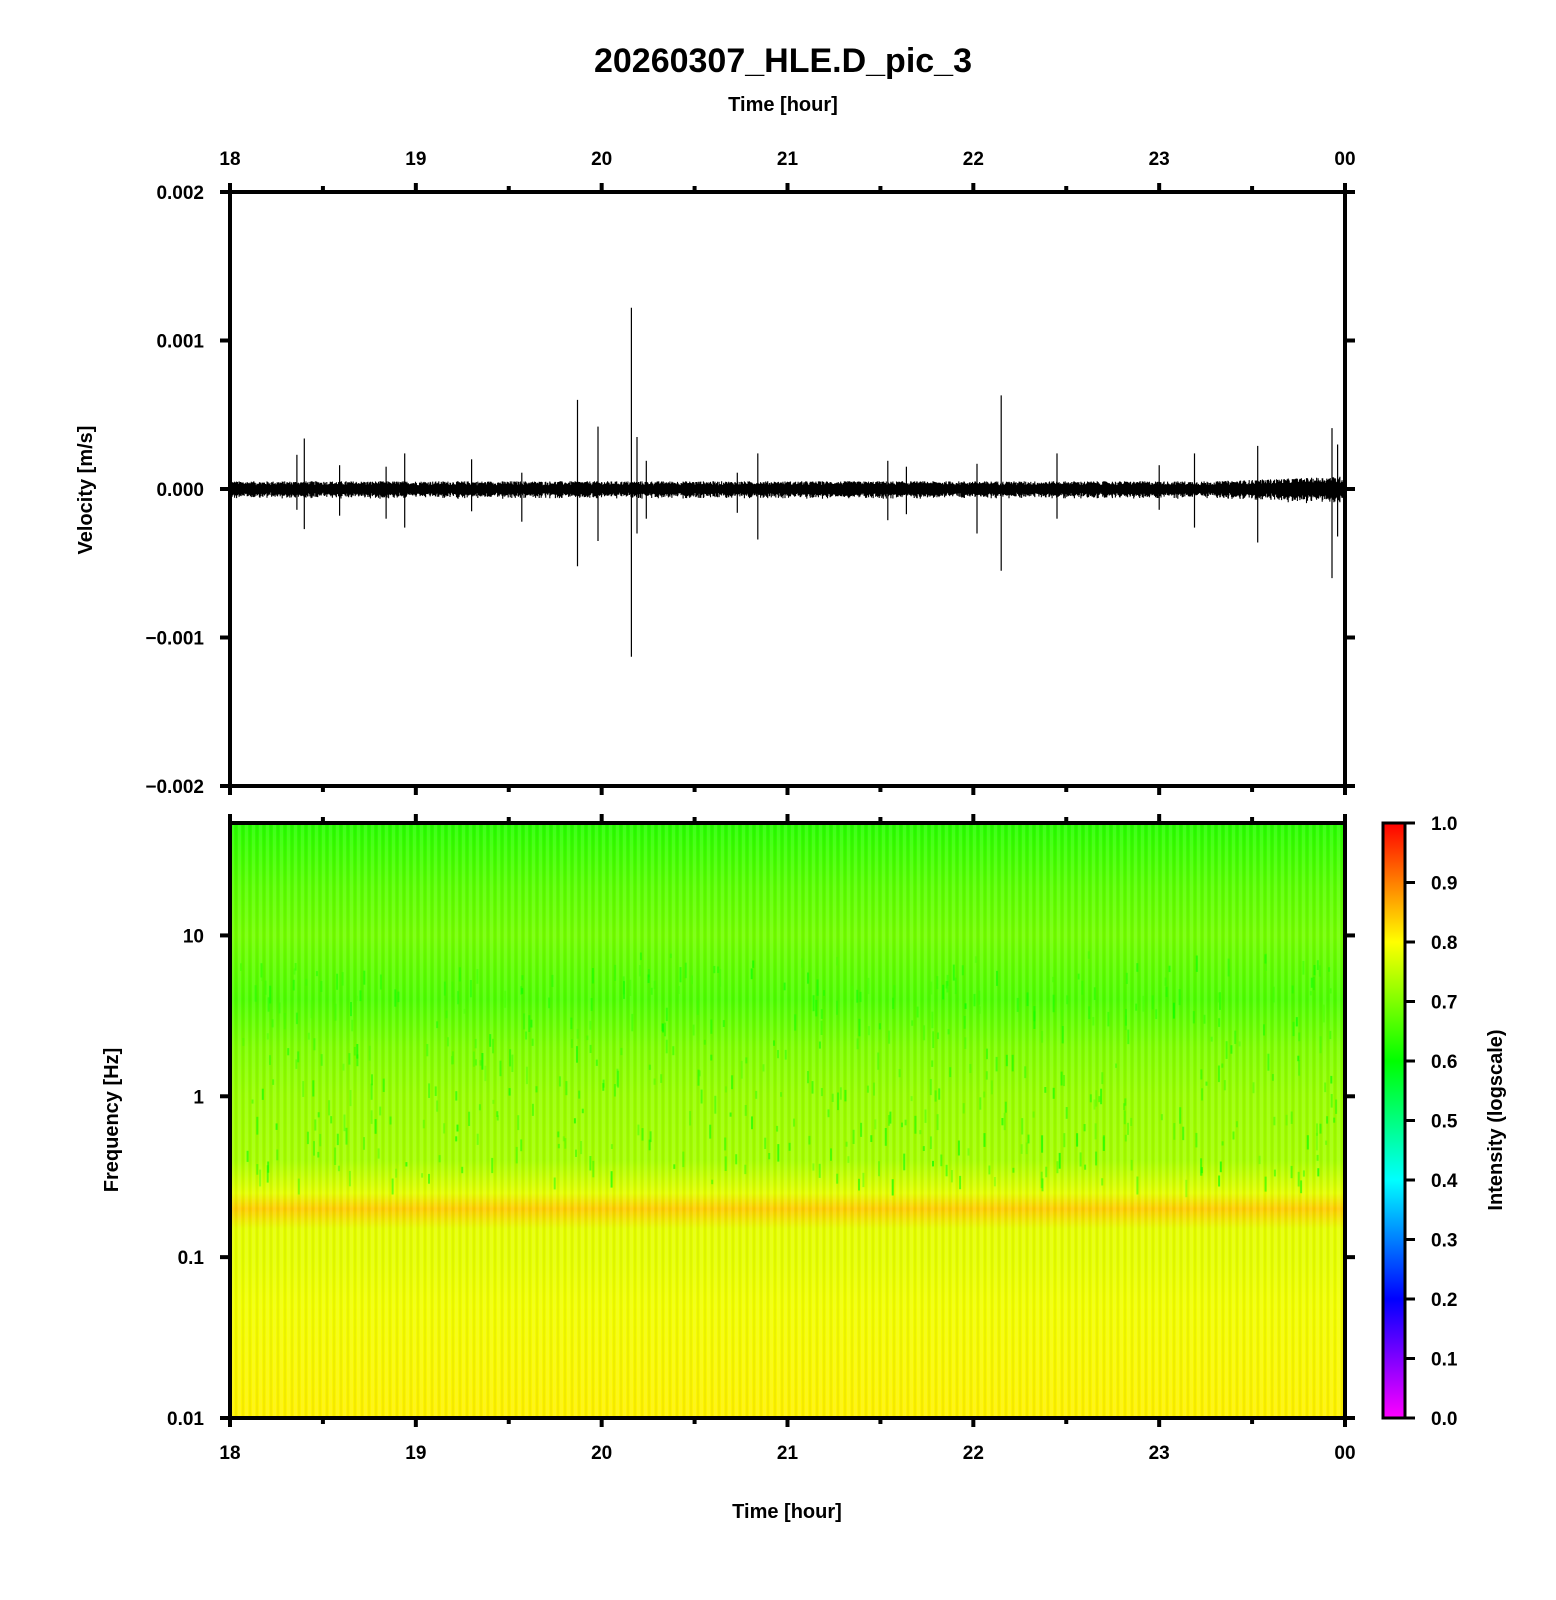 This screenshot has height=1600, width=1556. I want to click on x-tick-label: 21, so click(788, 1453).